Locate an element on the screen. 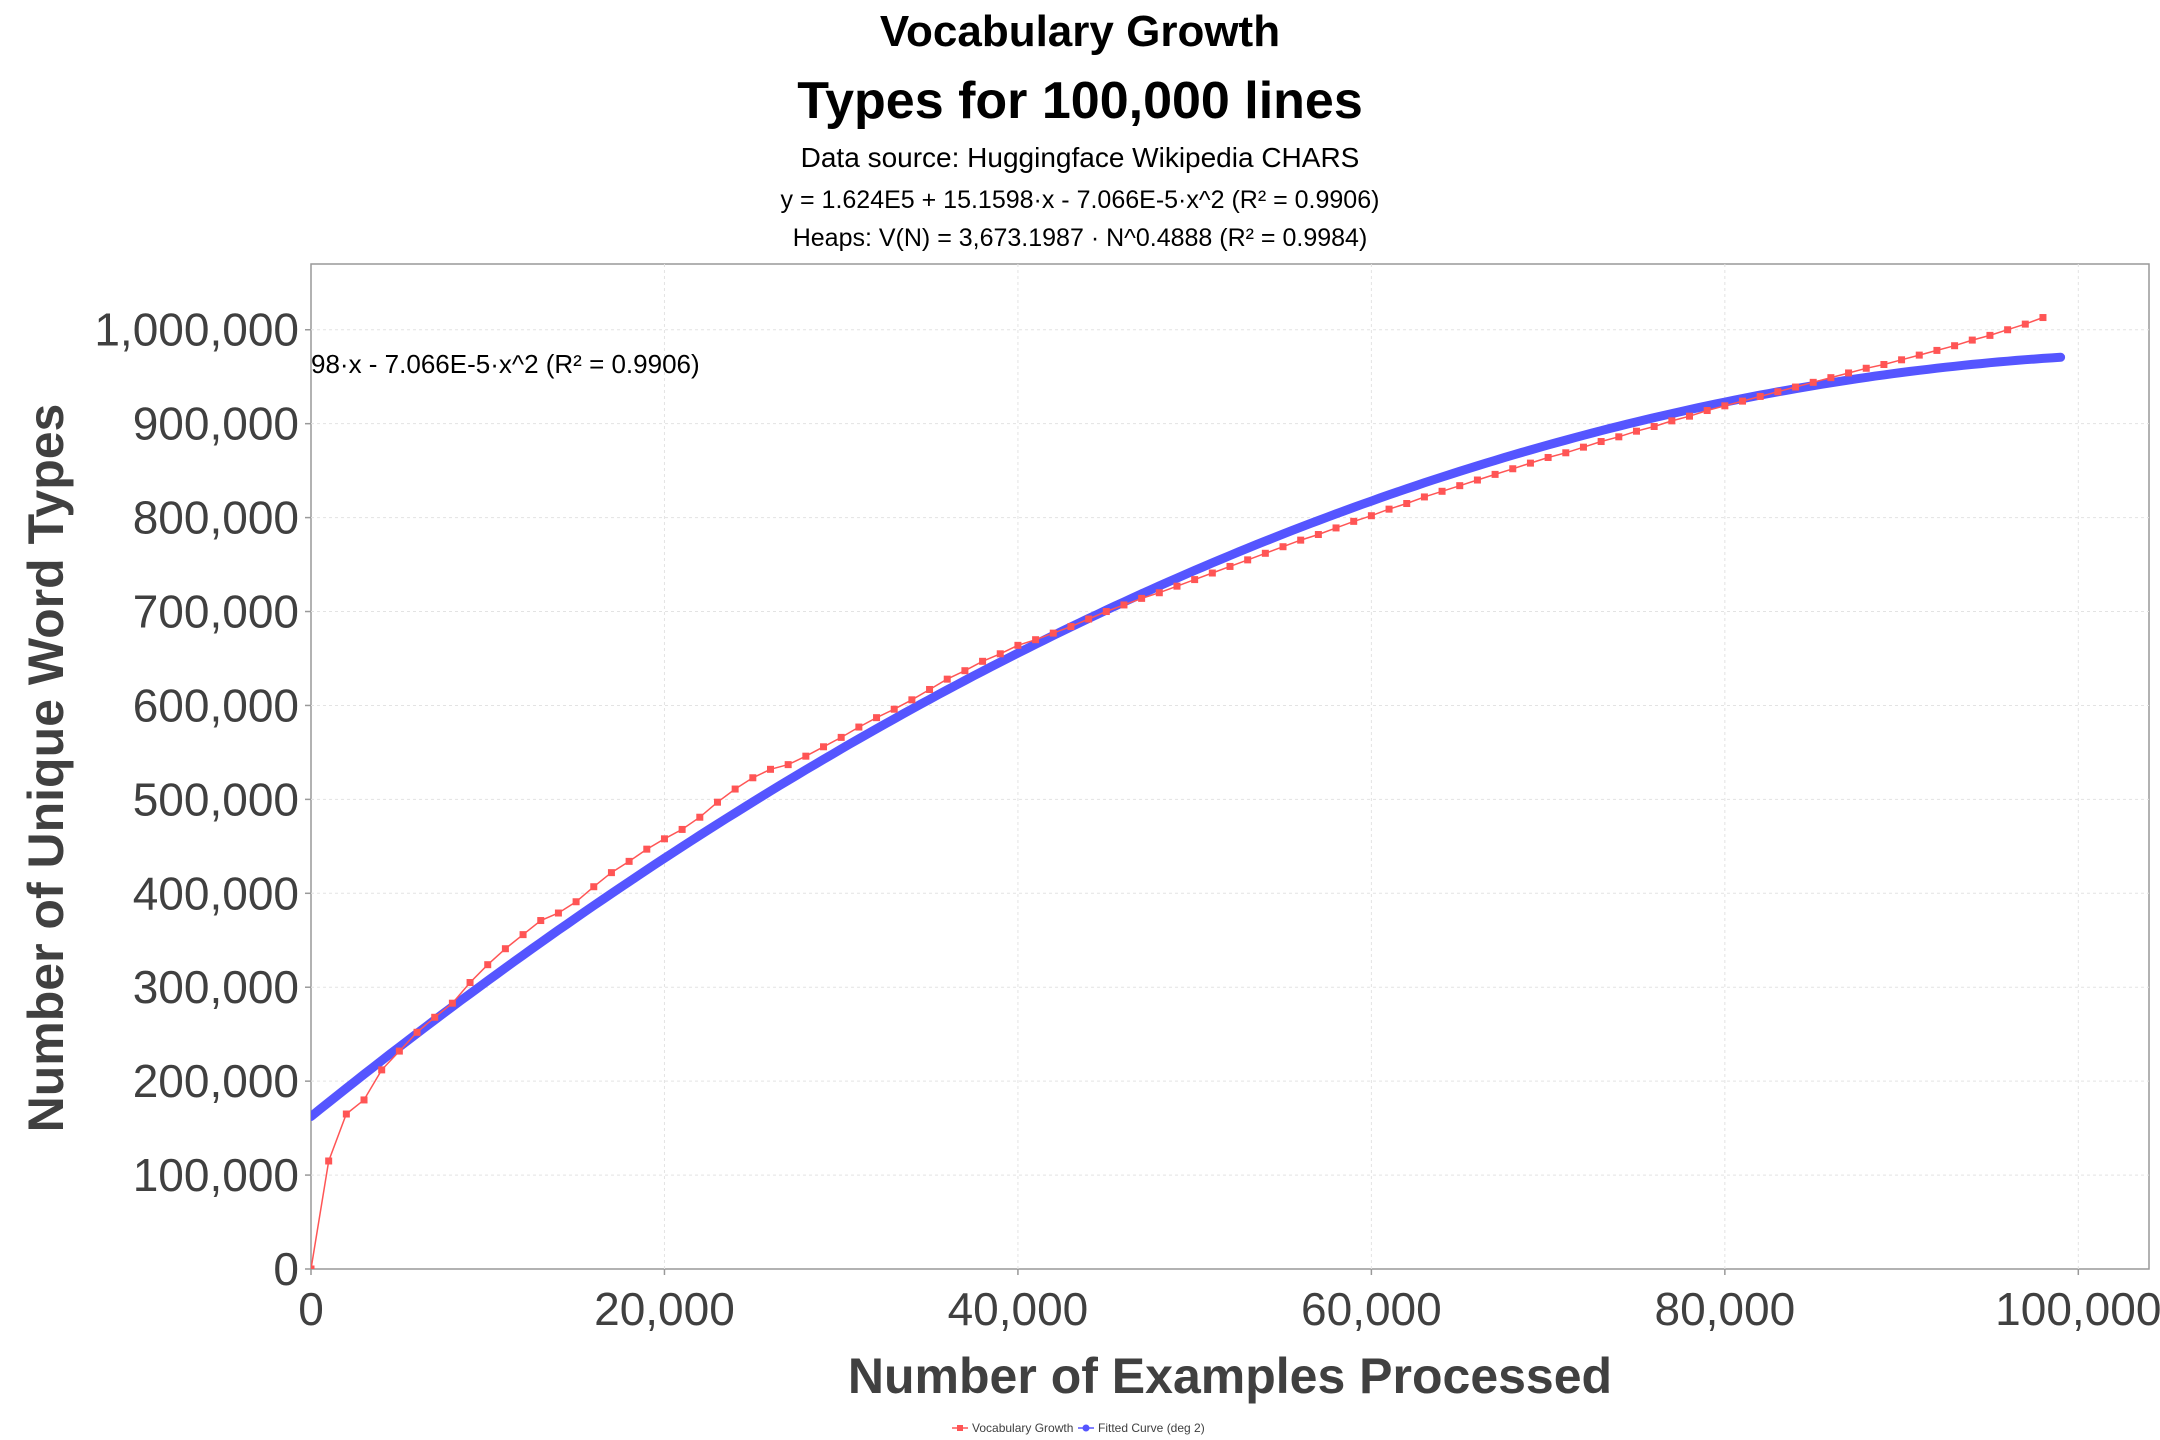  y-tick-label-10: 1,000,000 is located at coordinates (196, 330).